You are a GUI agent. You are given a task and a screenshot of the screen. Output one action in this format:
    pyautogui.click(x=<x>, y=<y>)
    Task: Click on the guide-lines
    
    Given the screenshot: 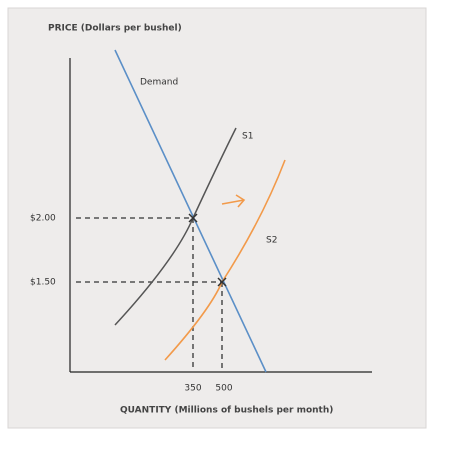 What is the action you would take?
    pyautogui.click(x=149, y=293)
    